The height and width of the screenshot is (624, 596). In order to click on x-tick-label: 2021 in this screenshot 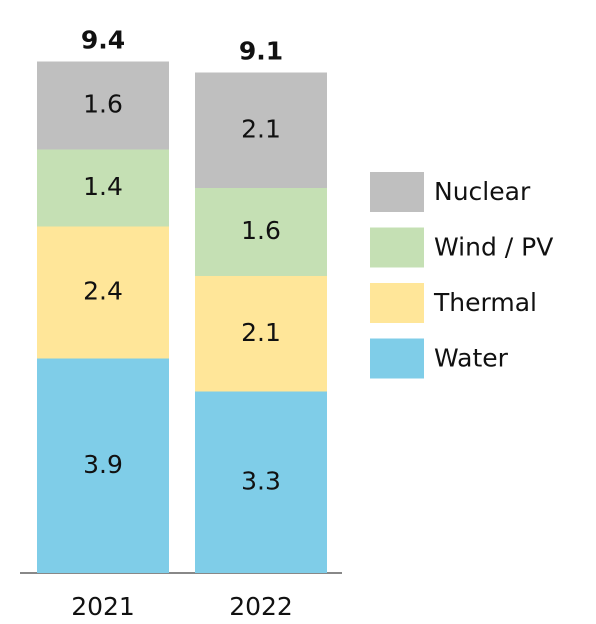, I will do `click(103, 606)`.